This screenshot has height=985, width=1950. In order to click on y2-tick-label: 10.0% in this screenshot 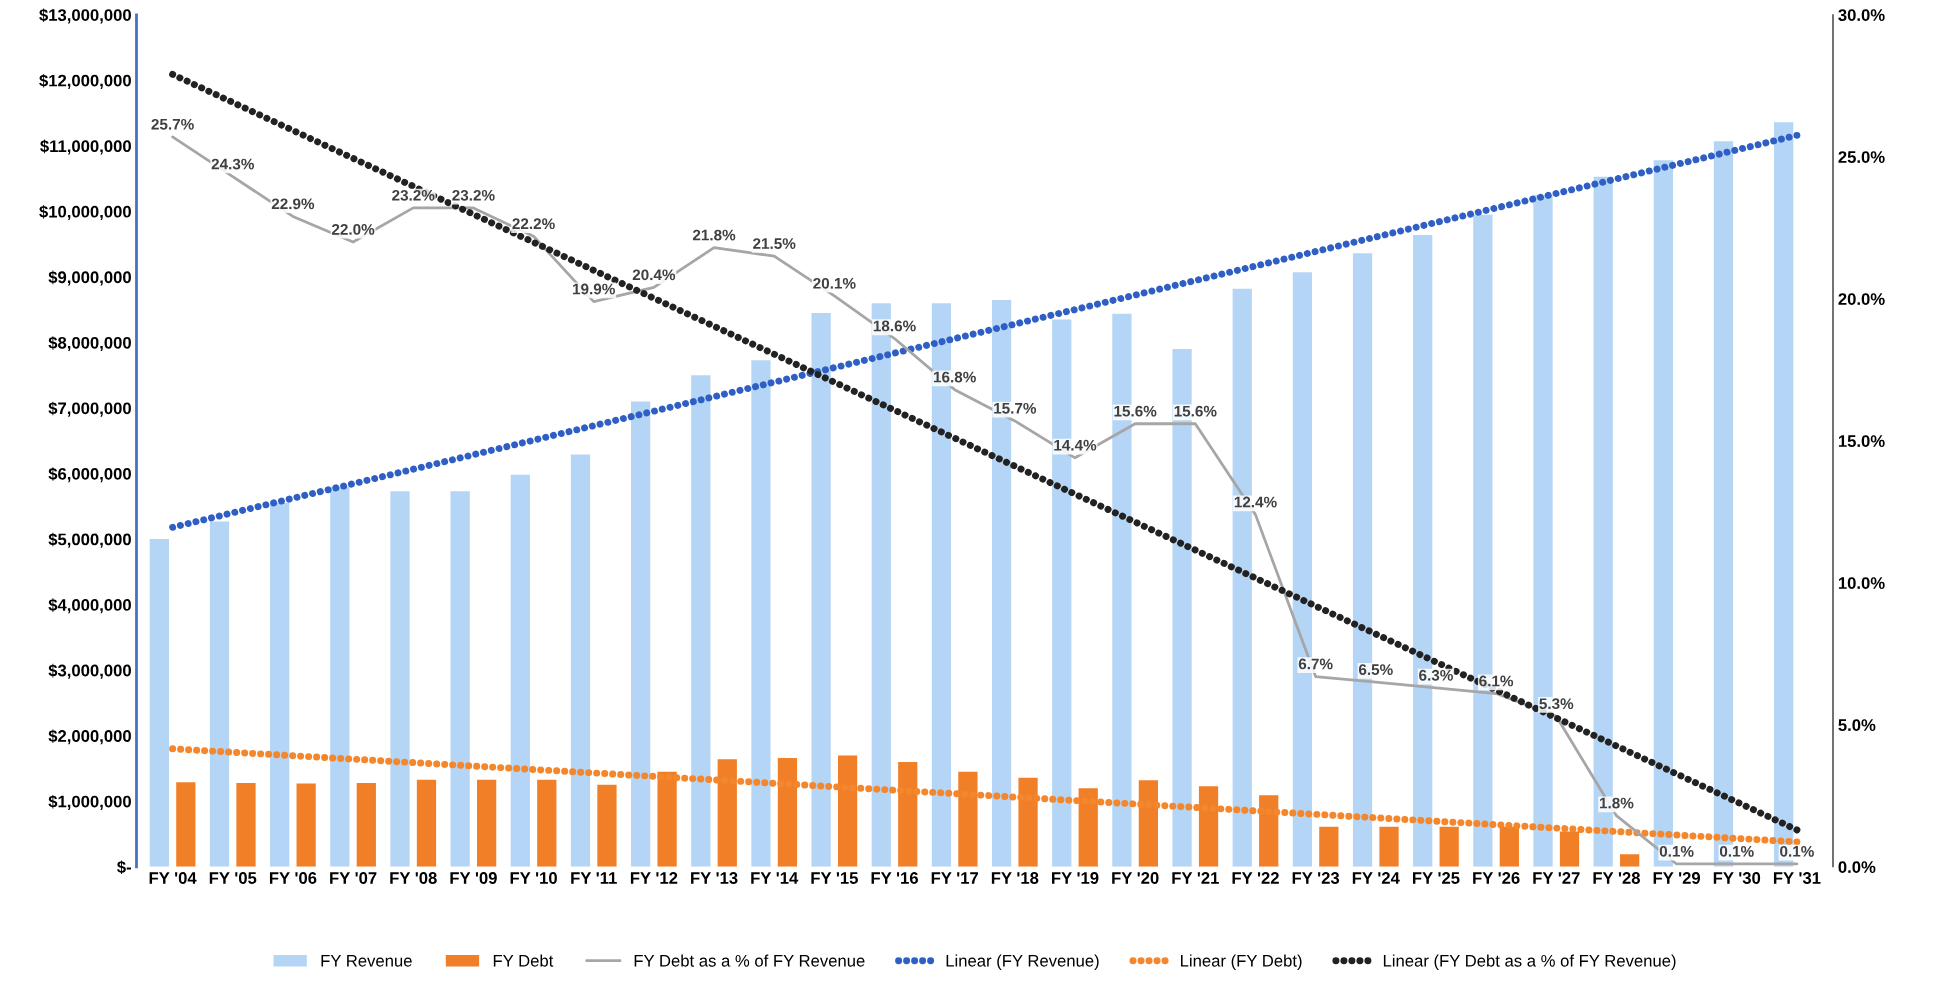, I will do `click(1861, 583)`.